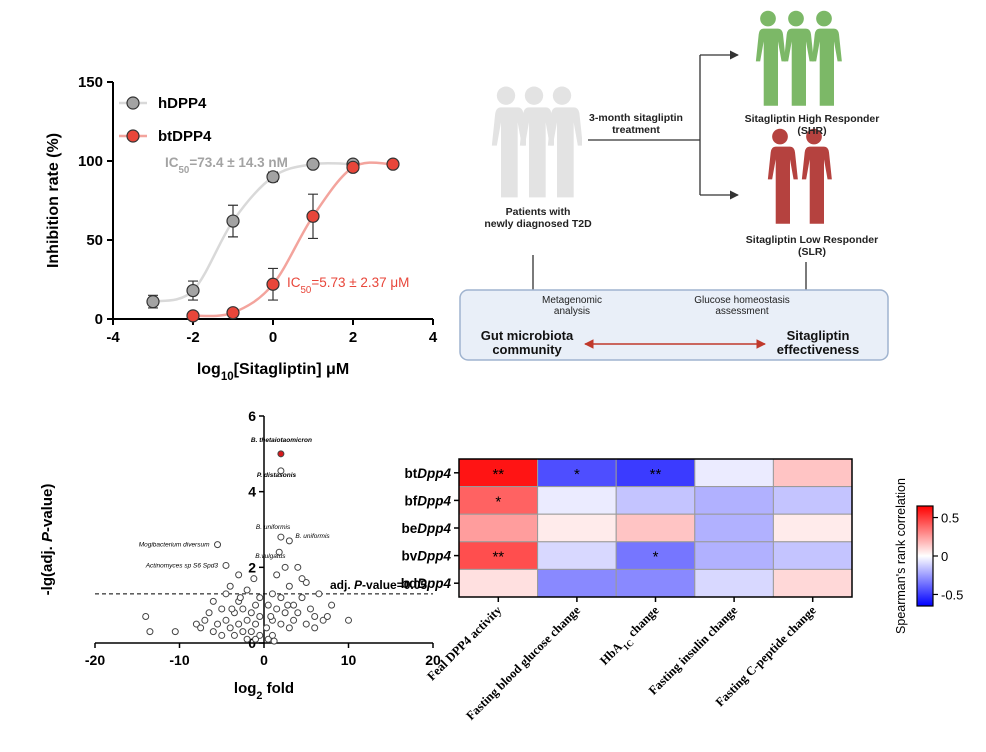 This screenshot has width=986, height=752. I want to click on text-line: effectiveness, so click(818, 349).